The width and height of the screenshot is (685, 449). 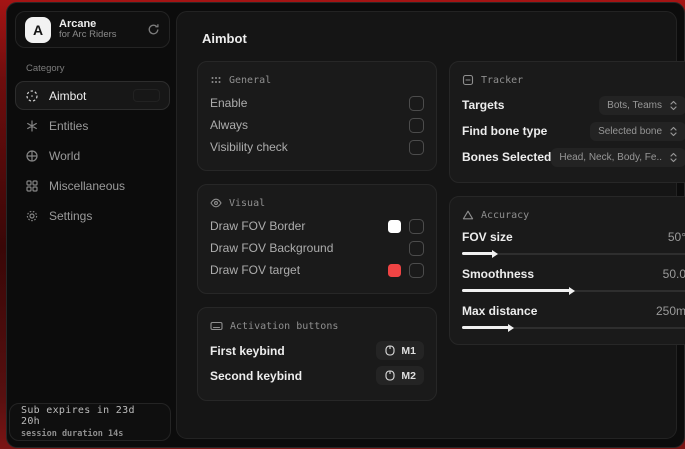 What do you see at coordinates (65, 155) in the screenshot?
I see `sidebar-item-label: World` at bounding box center [65, 155].